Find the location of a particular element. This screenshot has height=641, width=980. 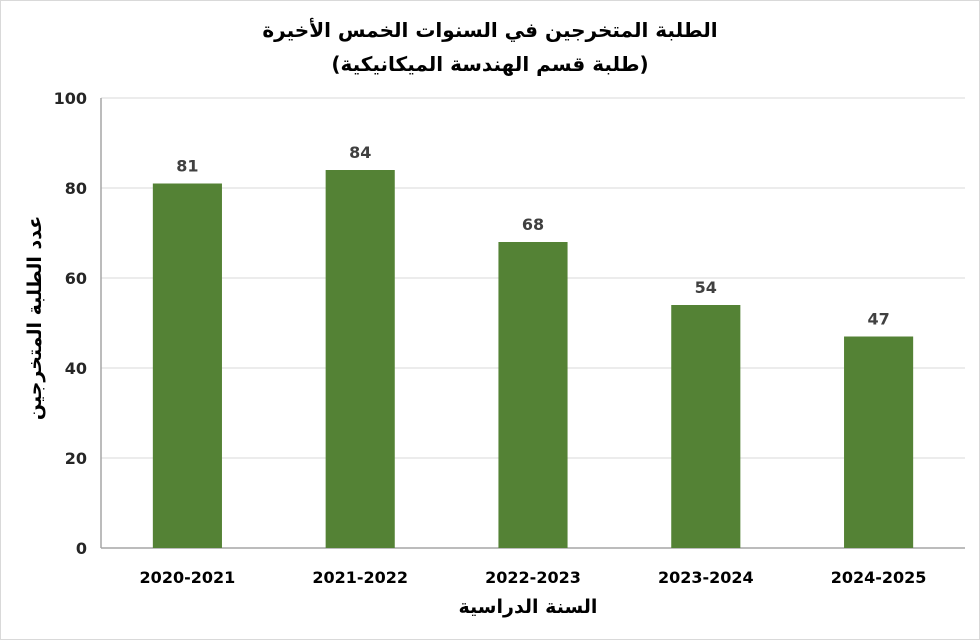

data-label: 81 is located at coordinates (187, 166).